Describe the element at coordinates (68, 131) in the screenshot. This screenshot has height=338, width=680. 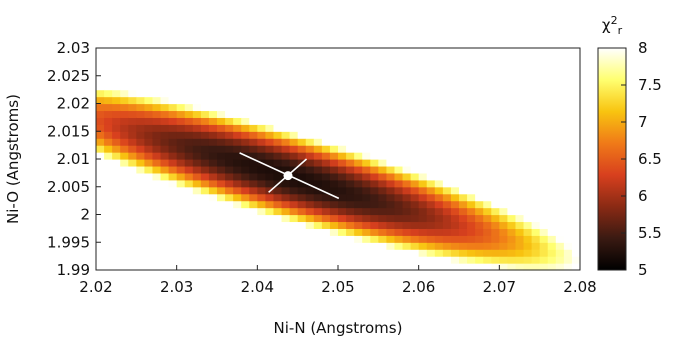
I see `y-tick-label: 2.015` at that location.